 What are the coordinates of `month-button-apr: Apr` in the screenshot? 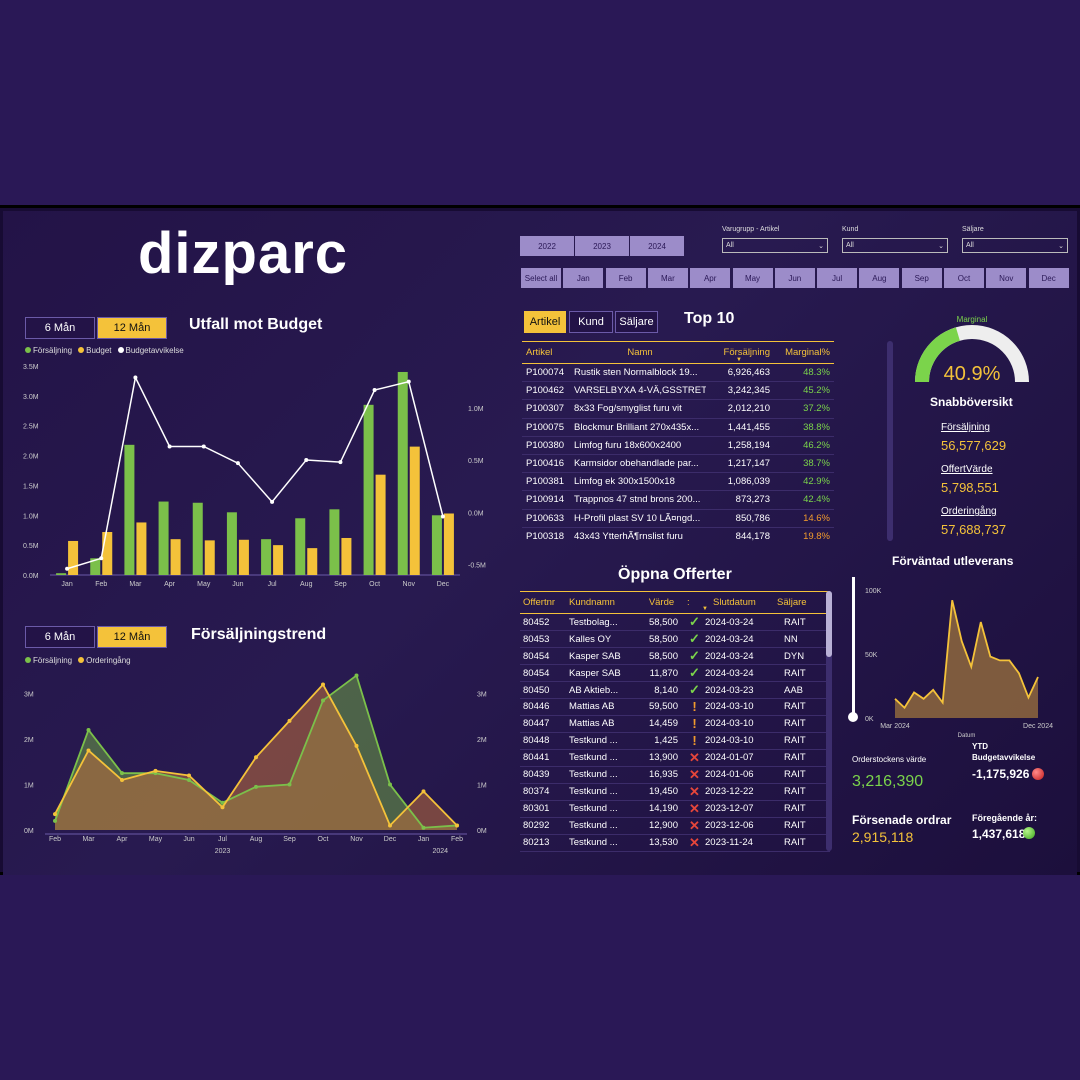 It's located at (710, 278).